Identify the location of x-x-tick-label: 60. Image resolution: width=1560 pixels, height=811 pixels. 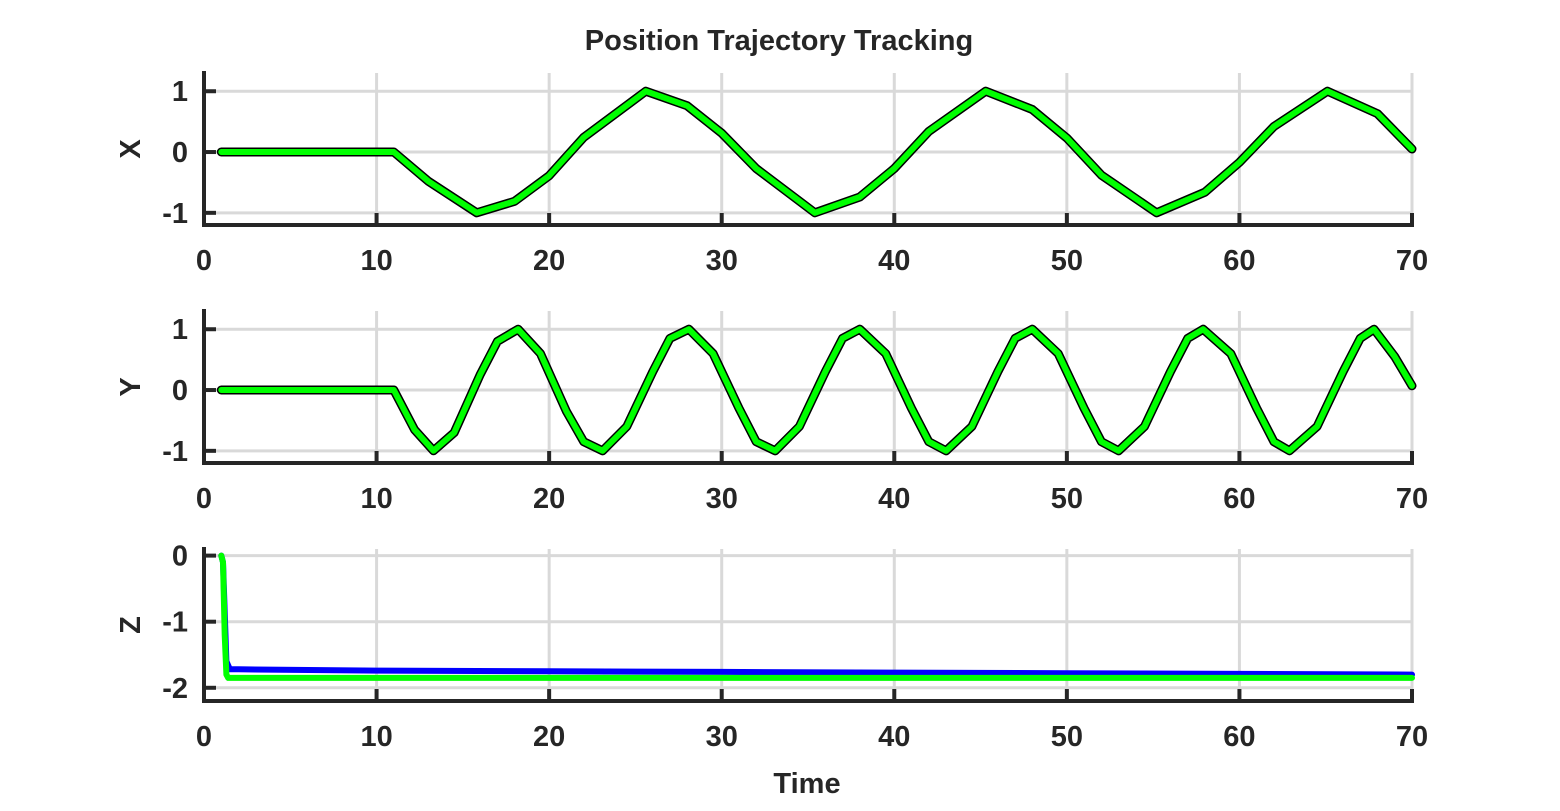
(1239, 261).